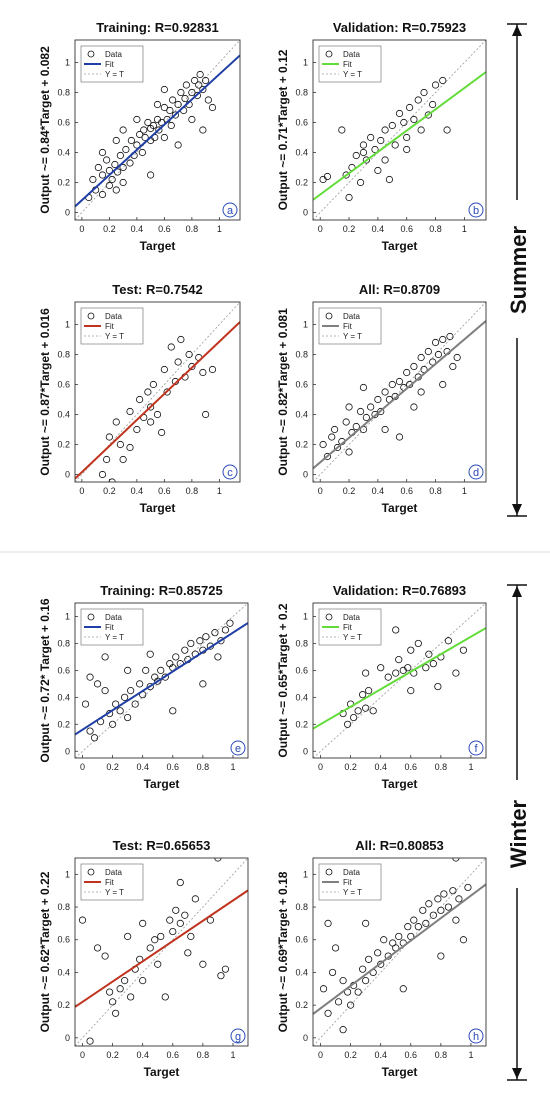 The image size is (550, 1108). I want to click on x-tick-label: 0.6, so click(164, 491).